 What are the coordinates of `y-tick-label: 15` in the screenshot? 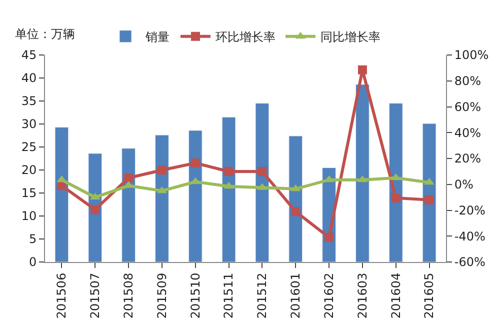 It's located at (29, 193).